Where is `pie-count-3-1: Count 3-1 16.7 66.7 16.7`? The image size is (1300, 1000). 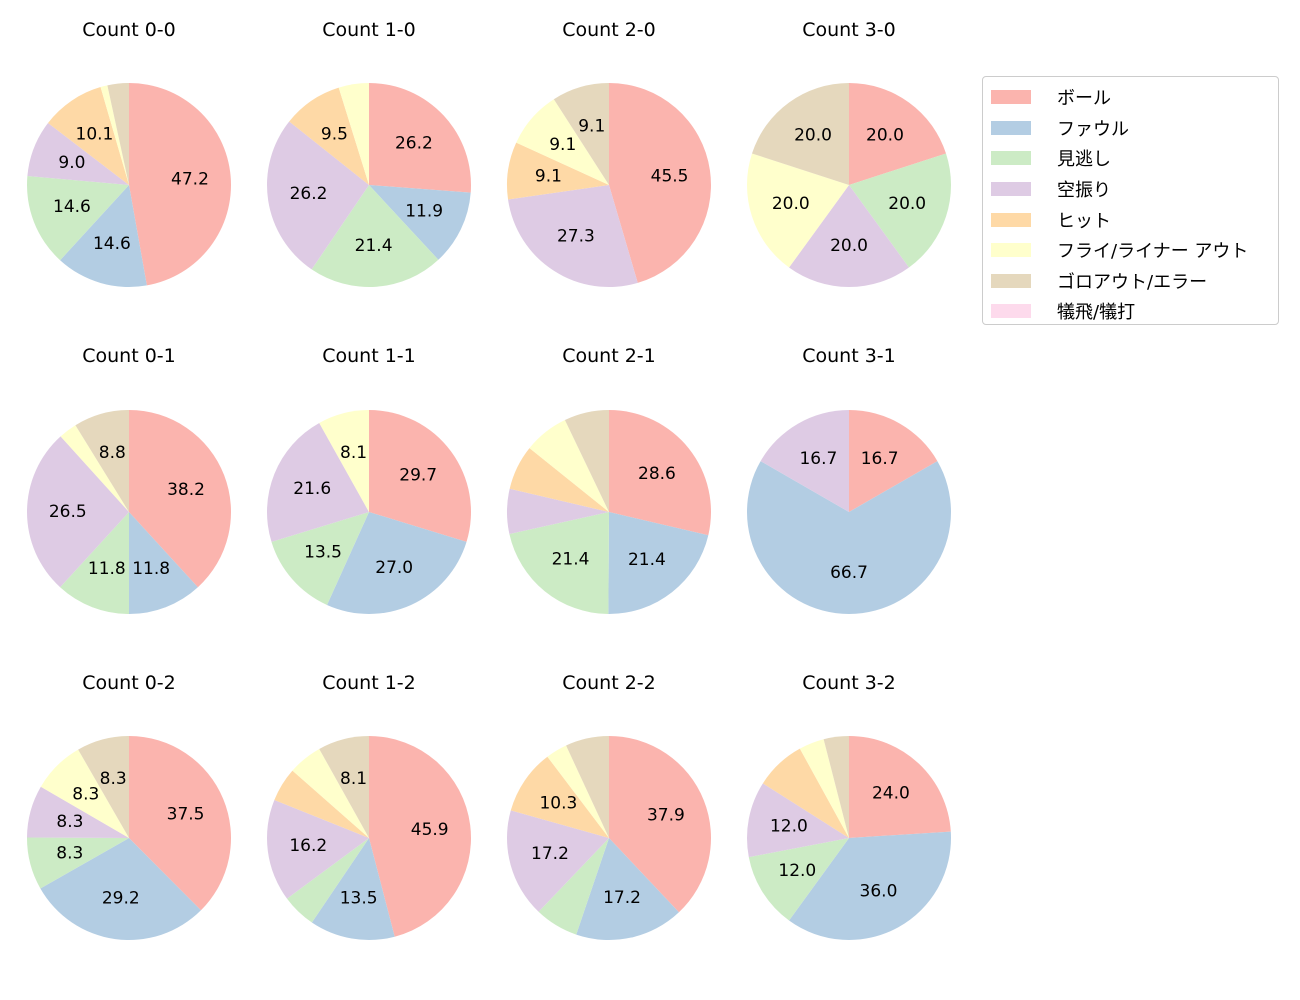
pie-count-3-1: Count 3-1 16.7 66.7 16.7 is located at coordinates (849, 479).